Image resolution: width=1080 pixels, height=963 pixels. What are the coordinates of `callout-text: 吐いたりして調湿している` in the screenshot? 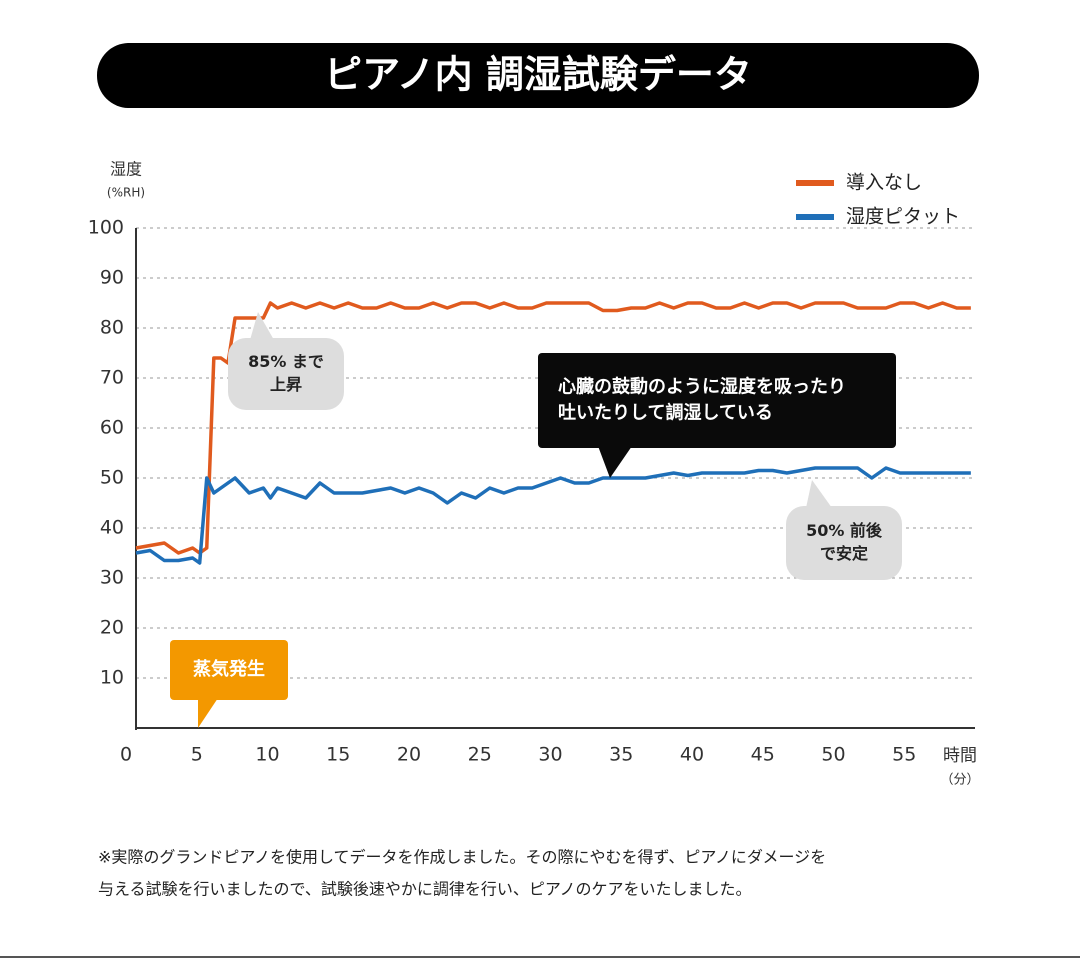 It's located at (665, 413).